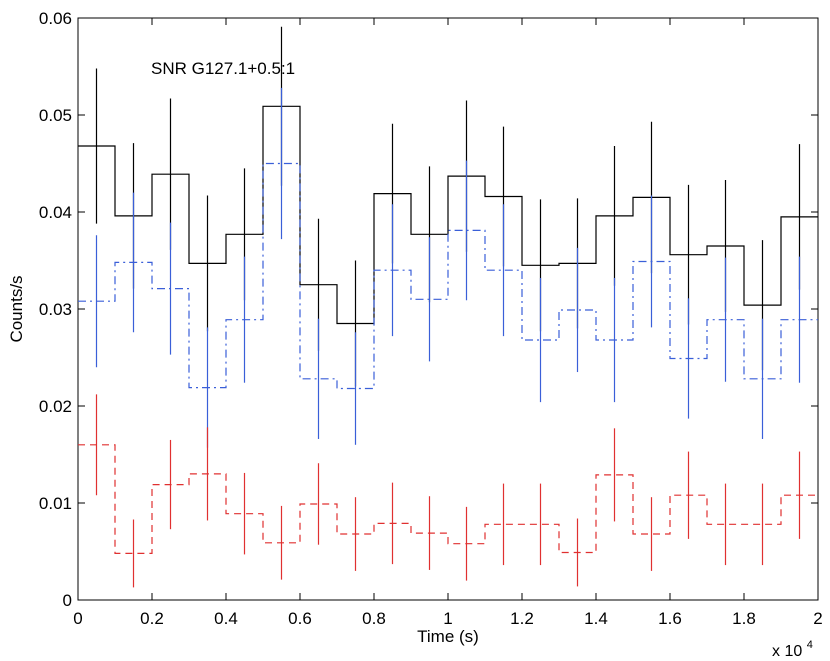 This screenshot has width=830, height=661. What do you see at coordinates (67, 600) in the screenshot?
I see `y-tick-label: 0` at bounding box center [67, 600].